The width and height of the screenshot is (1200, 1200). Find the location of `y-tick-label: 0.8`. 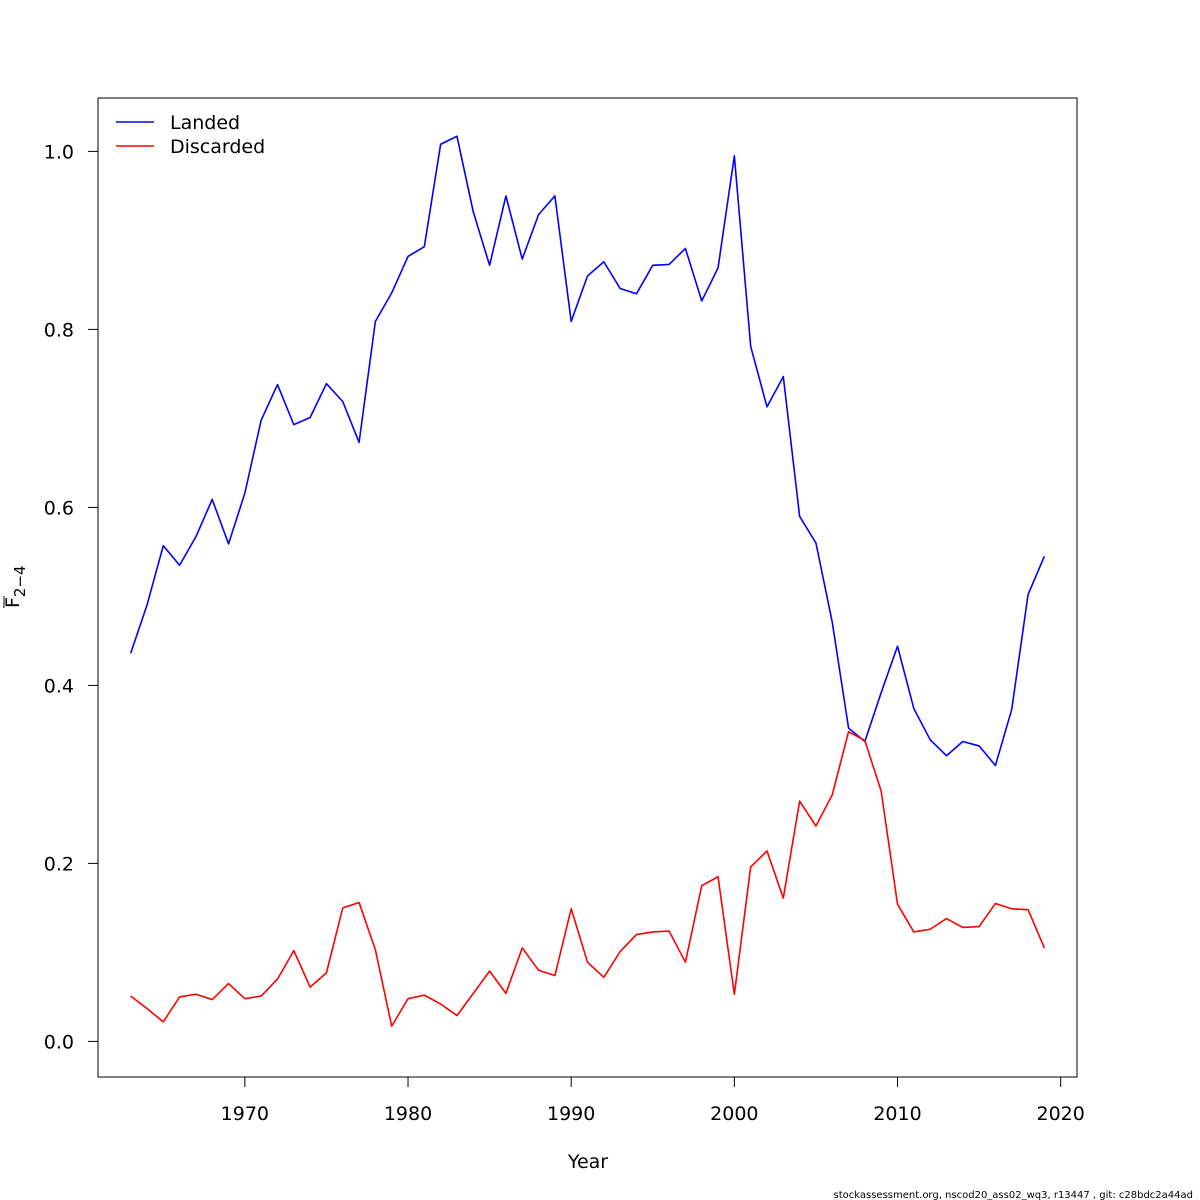

y-tick-label: 0.8 is located at coordinates (59, 330).